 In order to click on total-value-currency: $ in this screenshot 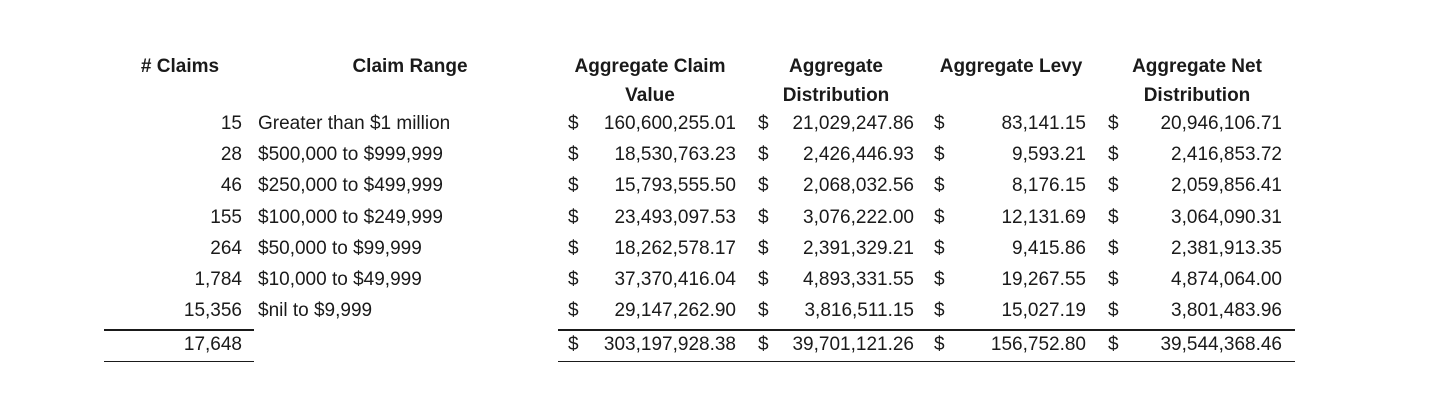, I will do `click(573, 344)`.